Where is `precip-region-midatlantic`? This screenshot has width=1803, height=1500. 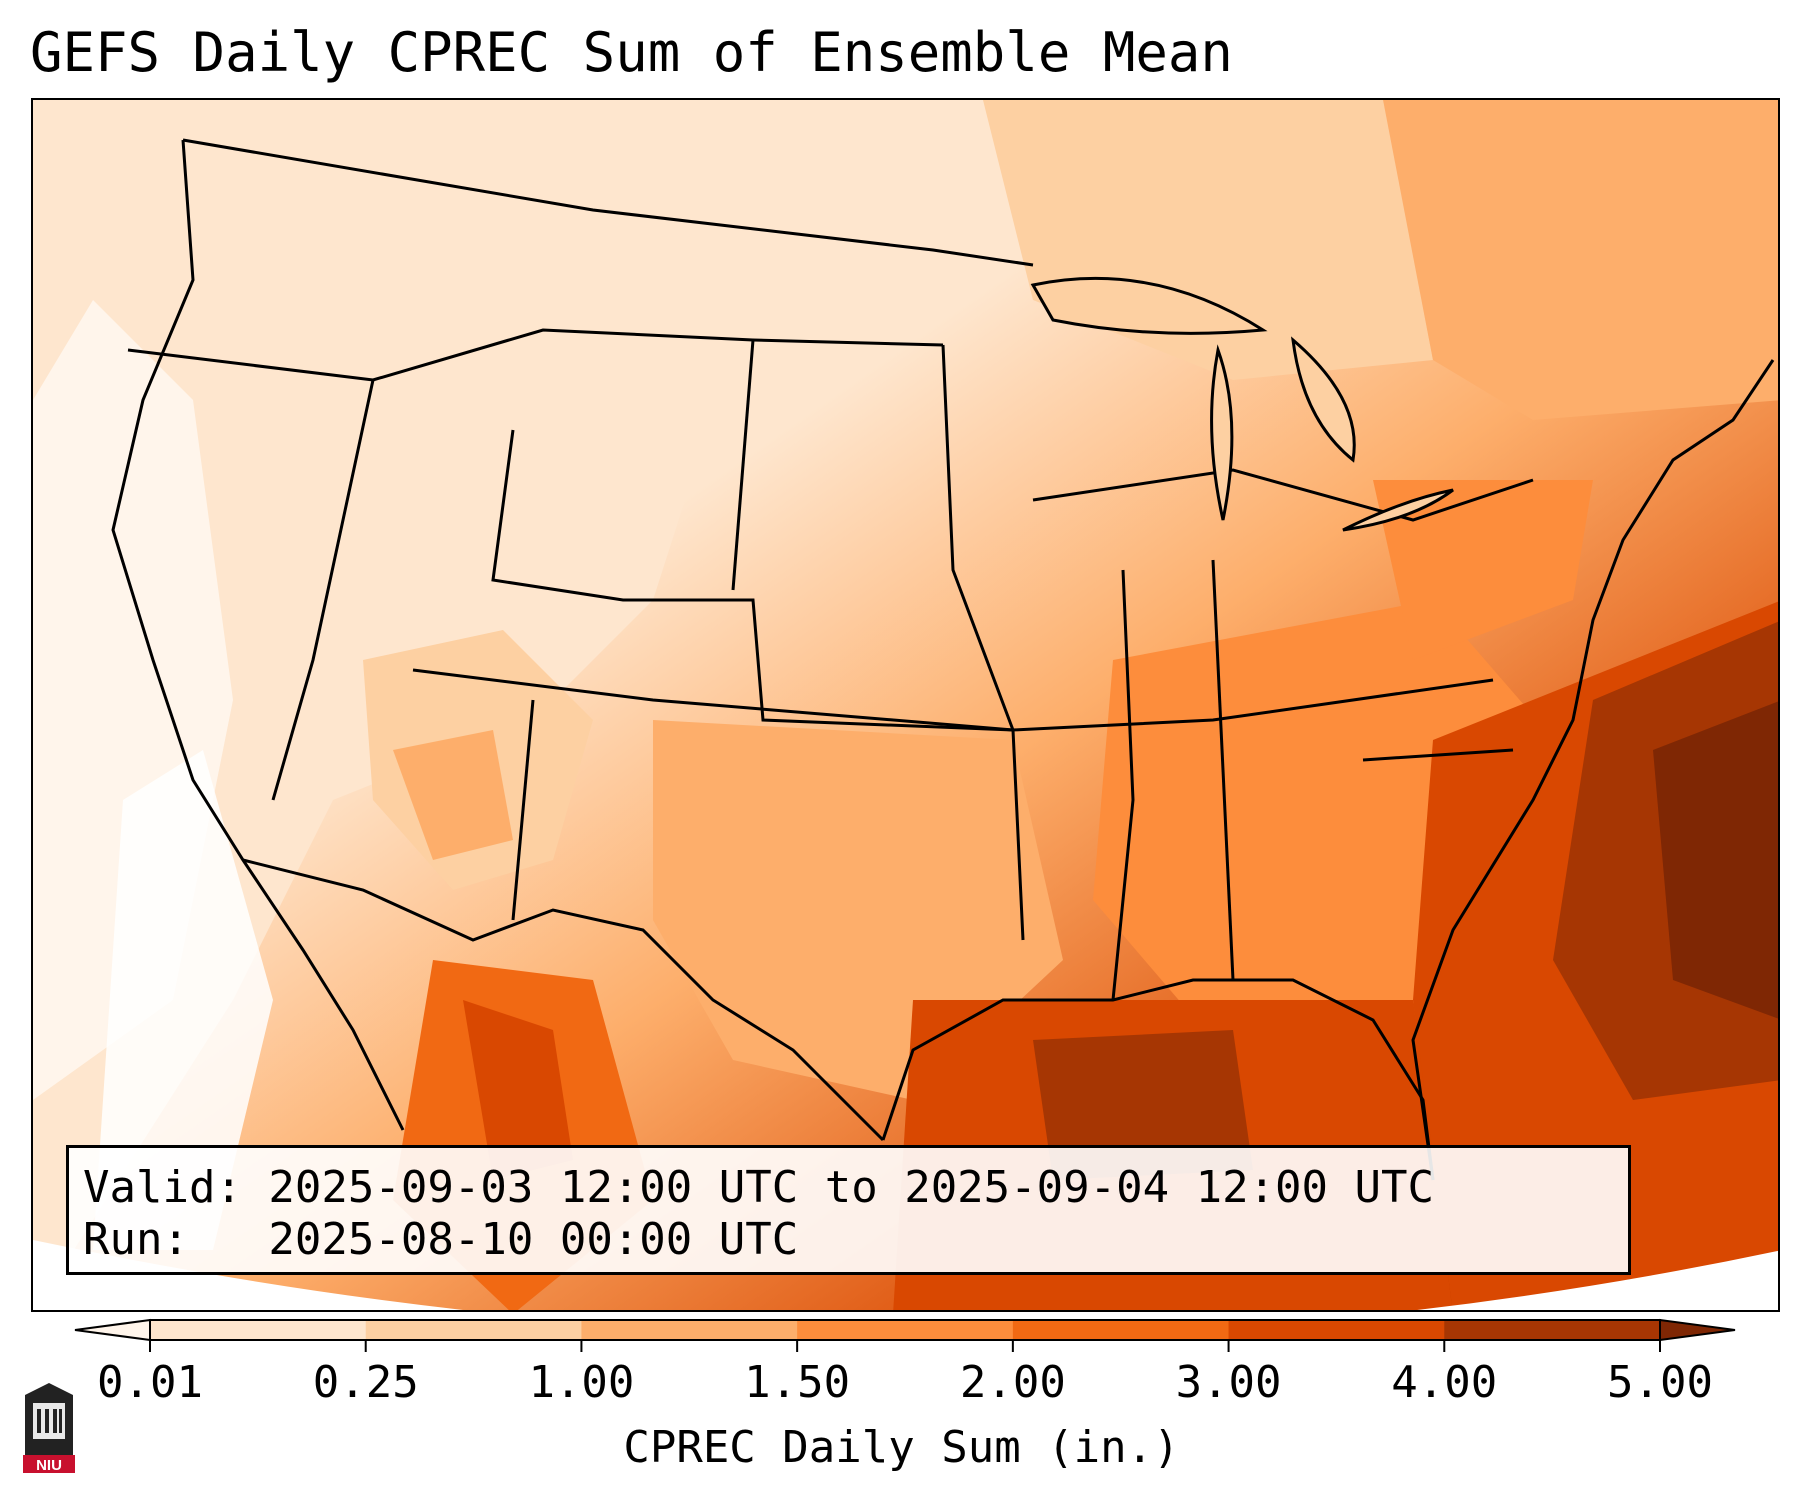 precip-region-midatlantic is located at coordinates (1483, 570).